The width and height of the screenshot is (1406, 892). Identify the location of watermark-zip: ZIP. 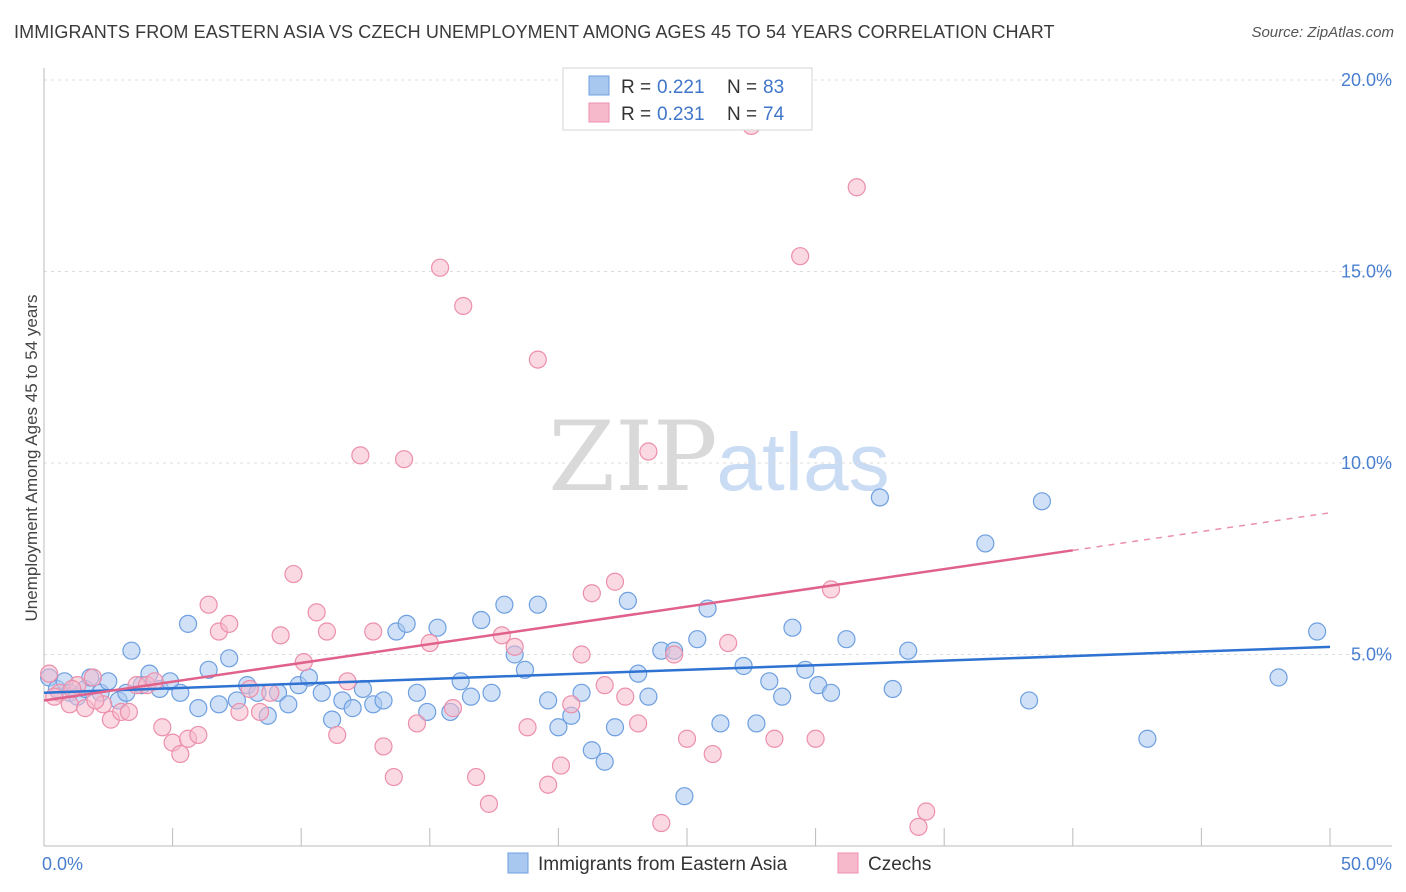
(632, 457).